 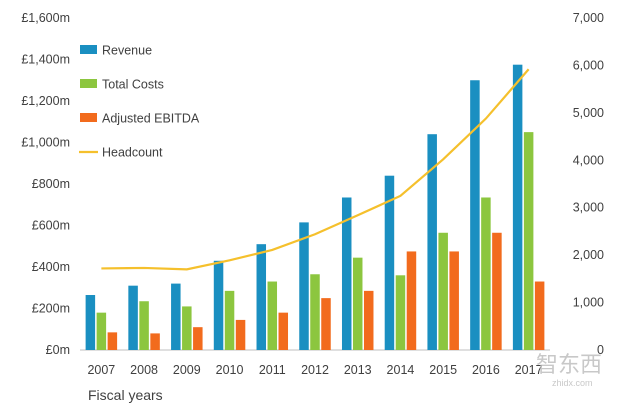 What do you see at coordinates (101, 370) in the screenshot?
I see `x-tick-label: 2007` at bounding box center [101, 370].